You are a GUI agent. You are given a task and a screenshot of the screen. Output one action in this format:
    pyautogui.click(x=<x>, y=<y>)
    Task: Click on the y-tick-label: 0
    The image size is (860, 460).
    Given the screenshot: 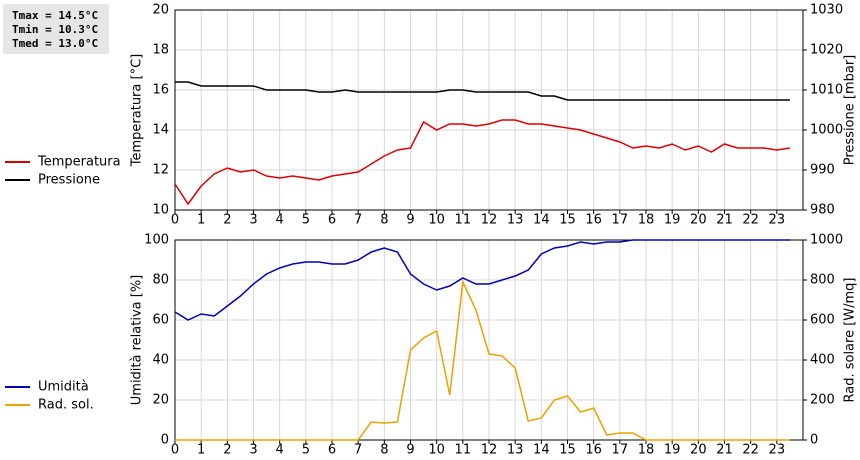 What is the action you would take?
    pyautogui.click(x=165, y=440)
    